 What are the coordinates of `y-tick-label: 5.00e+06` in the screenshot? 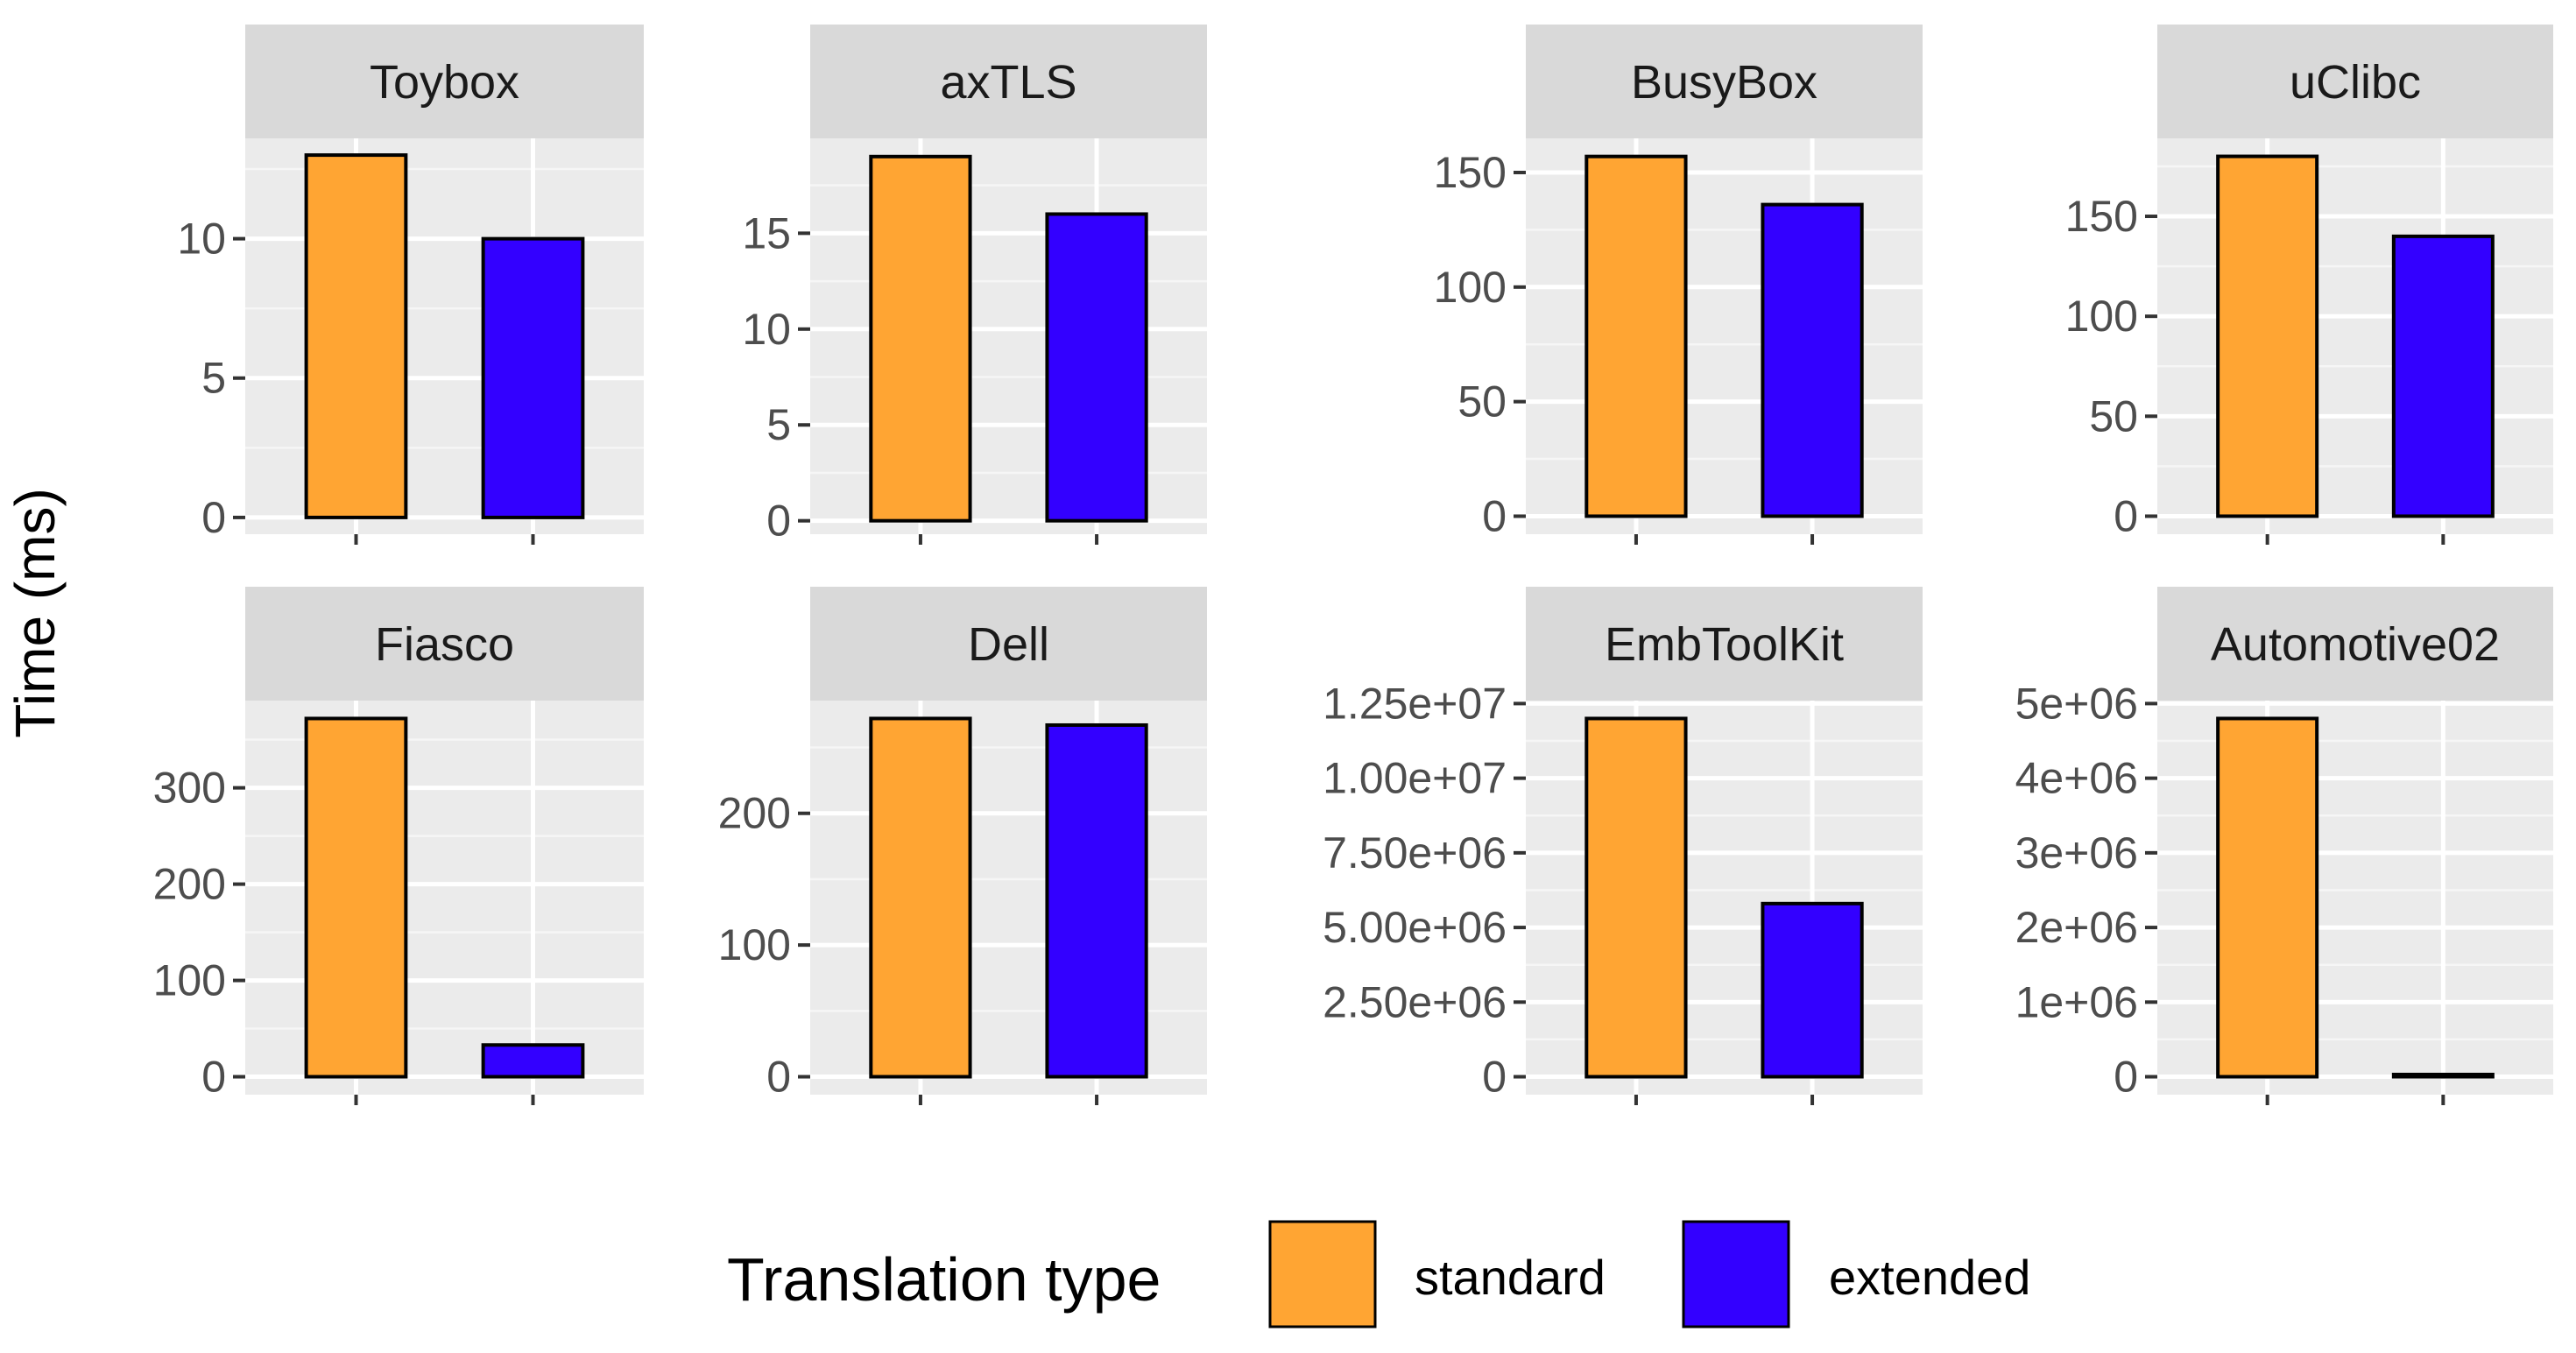 It's located at (1415, 927).